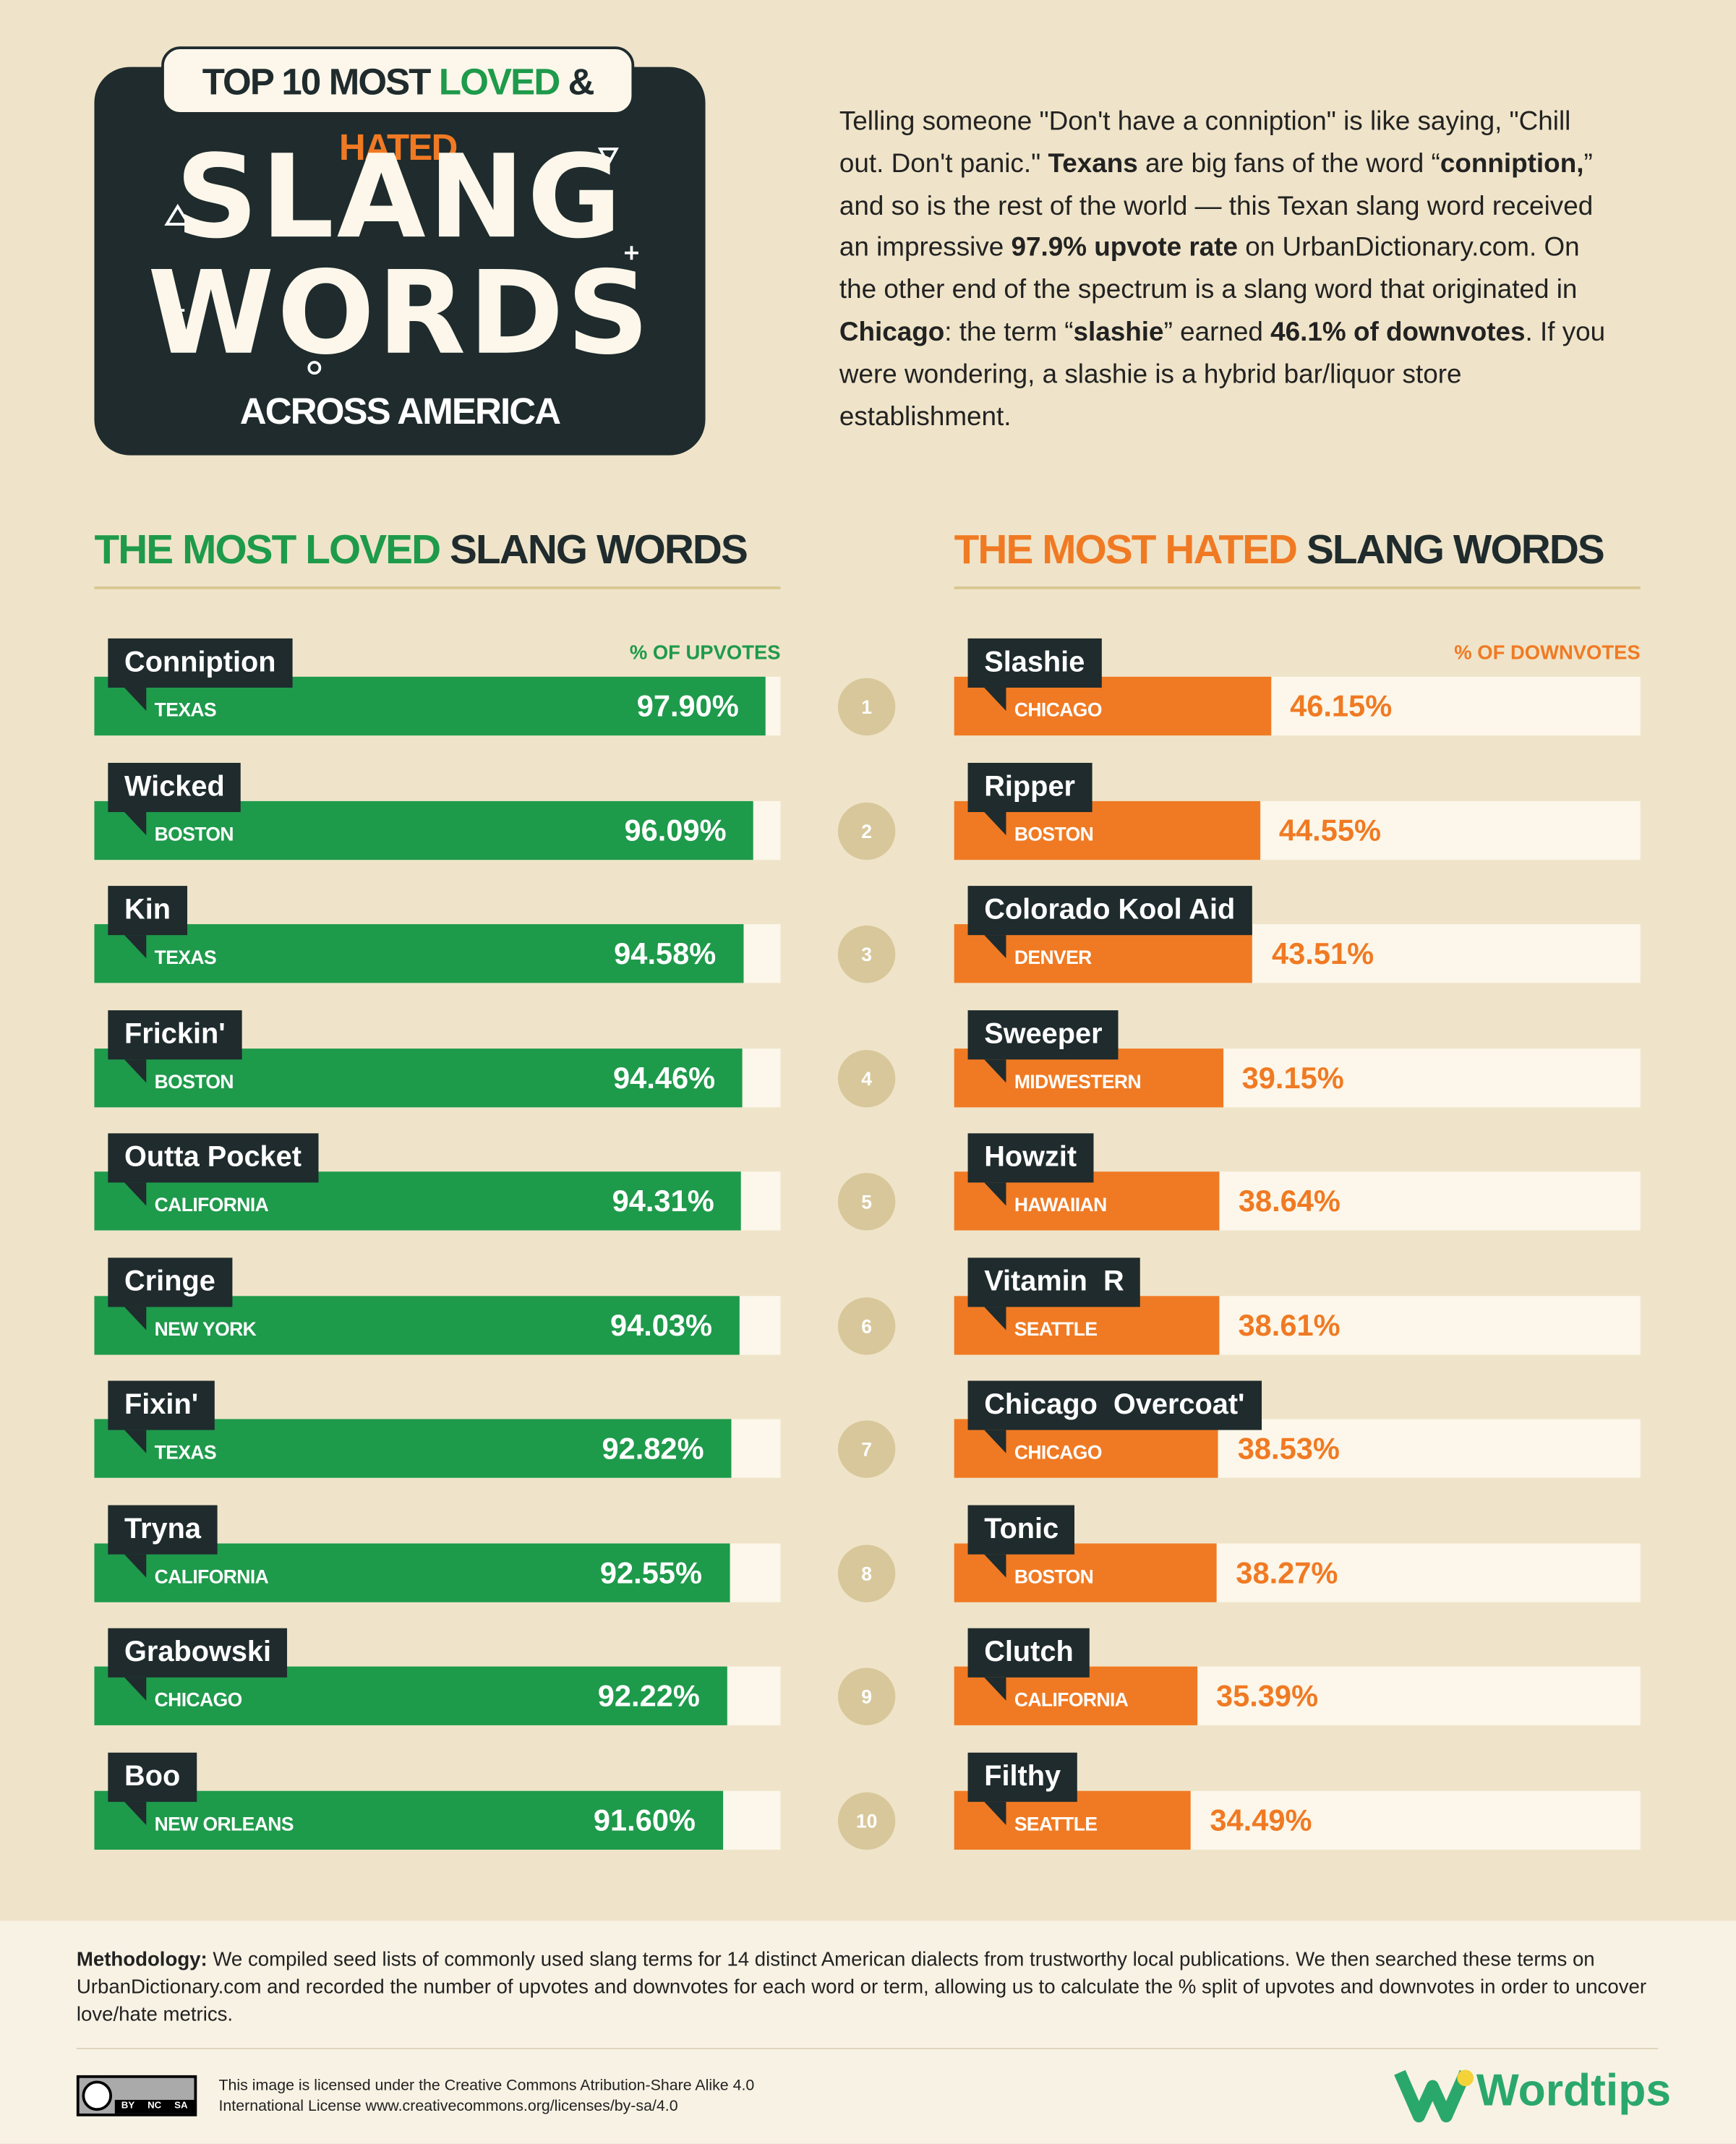 The width and height of the screenshot is (1736, 2144). What do you see at coordinates (1078, 1081) in the screenshot?
I see `region-label: MIDWESTERN` at bounding box center [1078, 1081].